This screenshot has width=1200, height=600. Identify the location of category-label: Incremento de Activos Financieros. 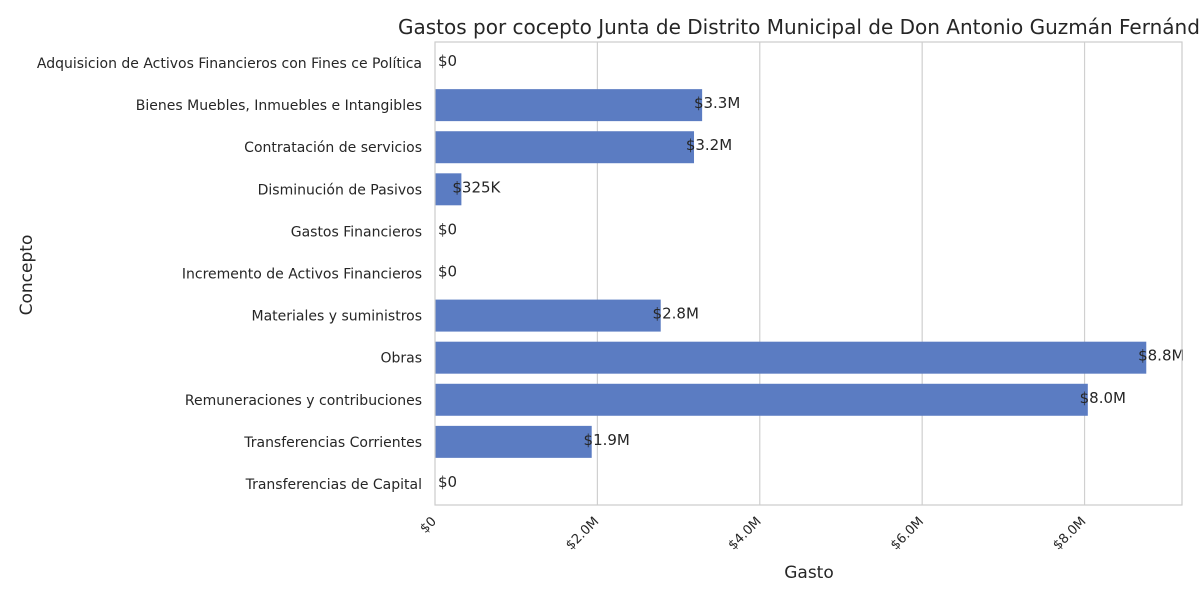
(302, 275).